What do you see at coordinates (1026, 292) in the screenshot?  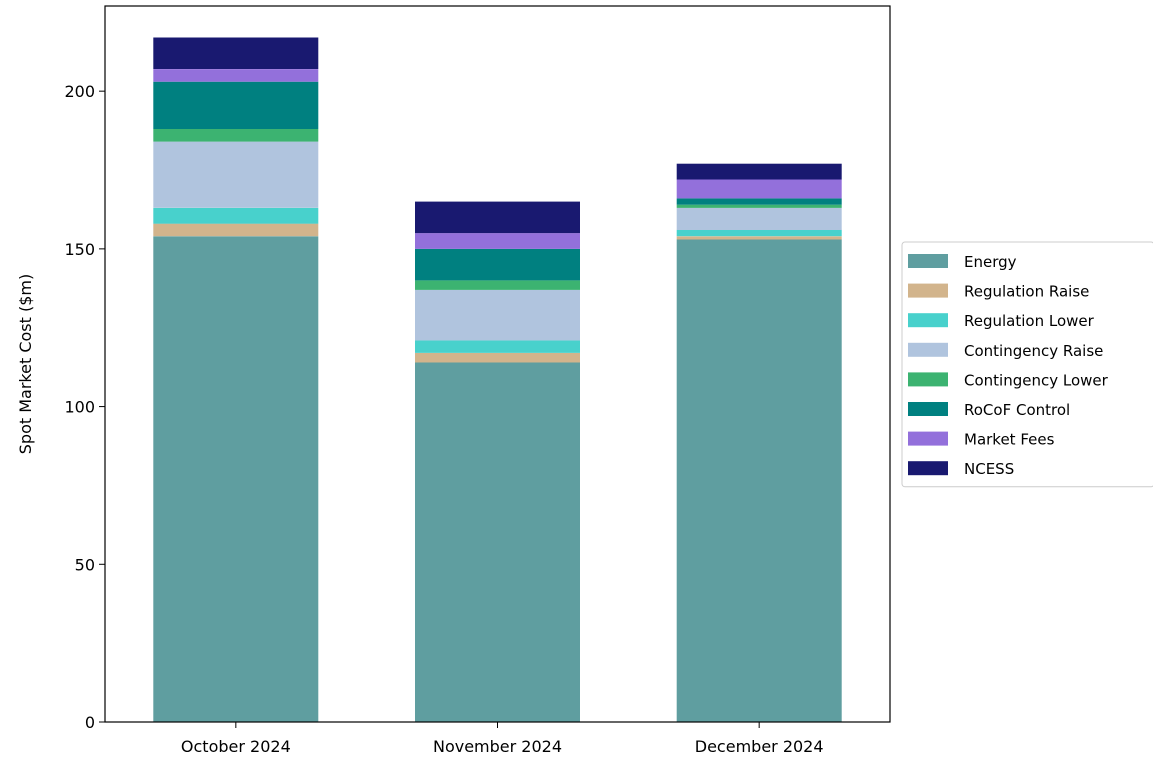 I see `legend-label: Regulation Raise` at bounding box center [1026, 292].